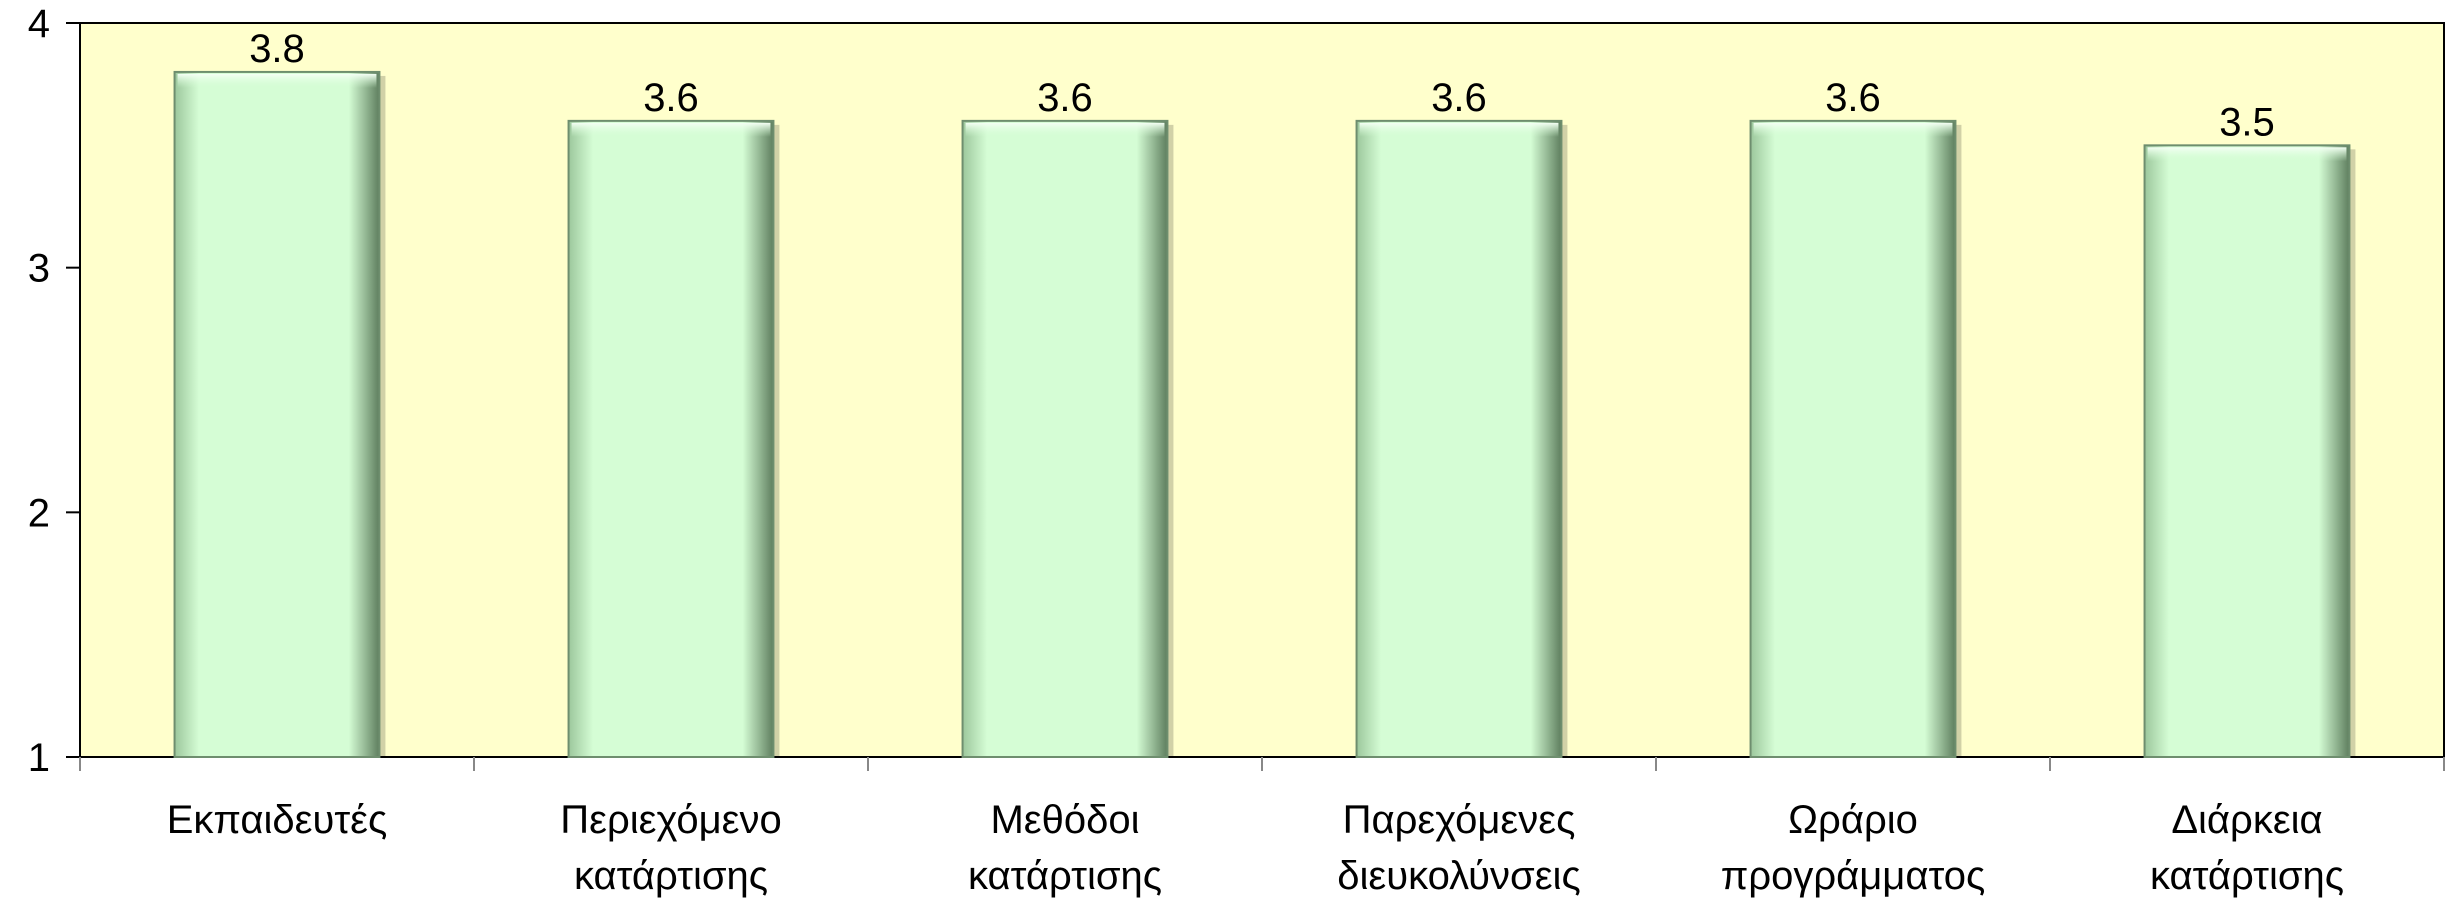 The image size is (2458, 902). I want to click on category-label: προγράμματος, so click(1853, 876).